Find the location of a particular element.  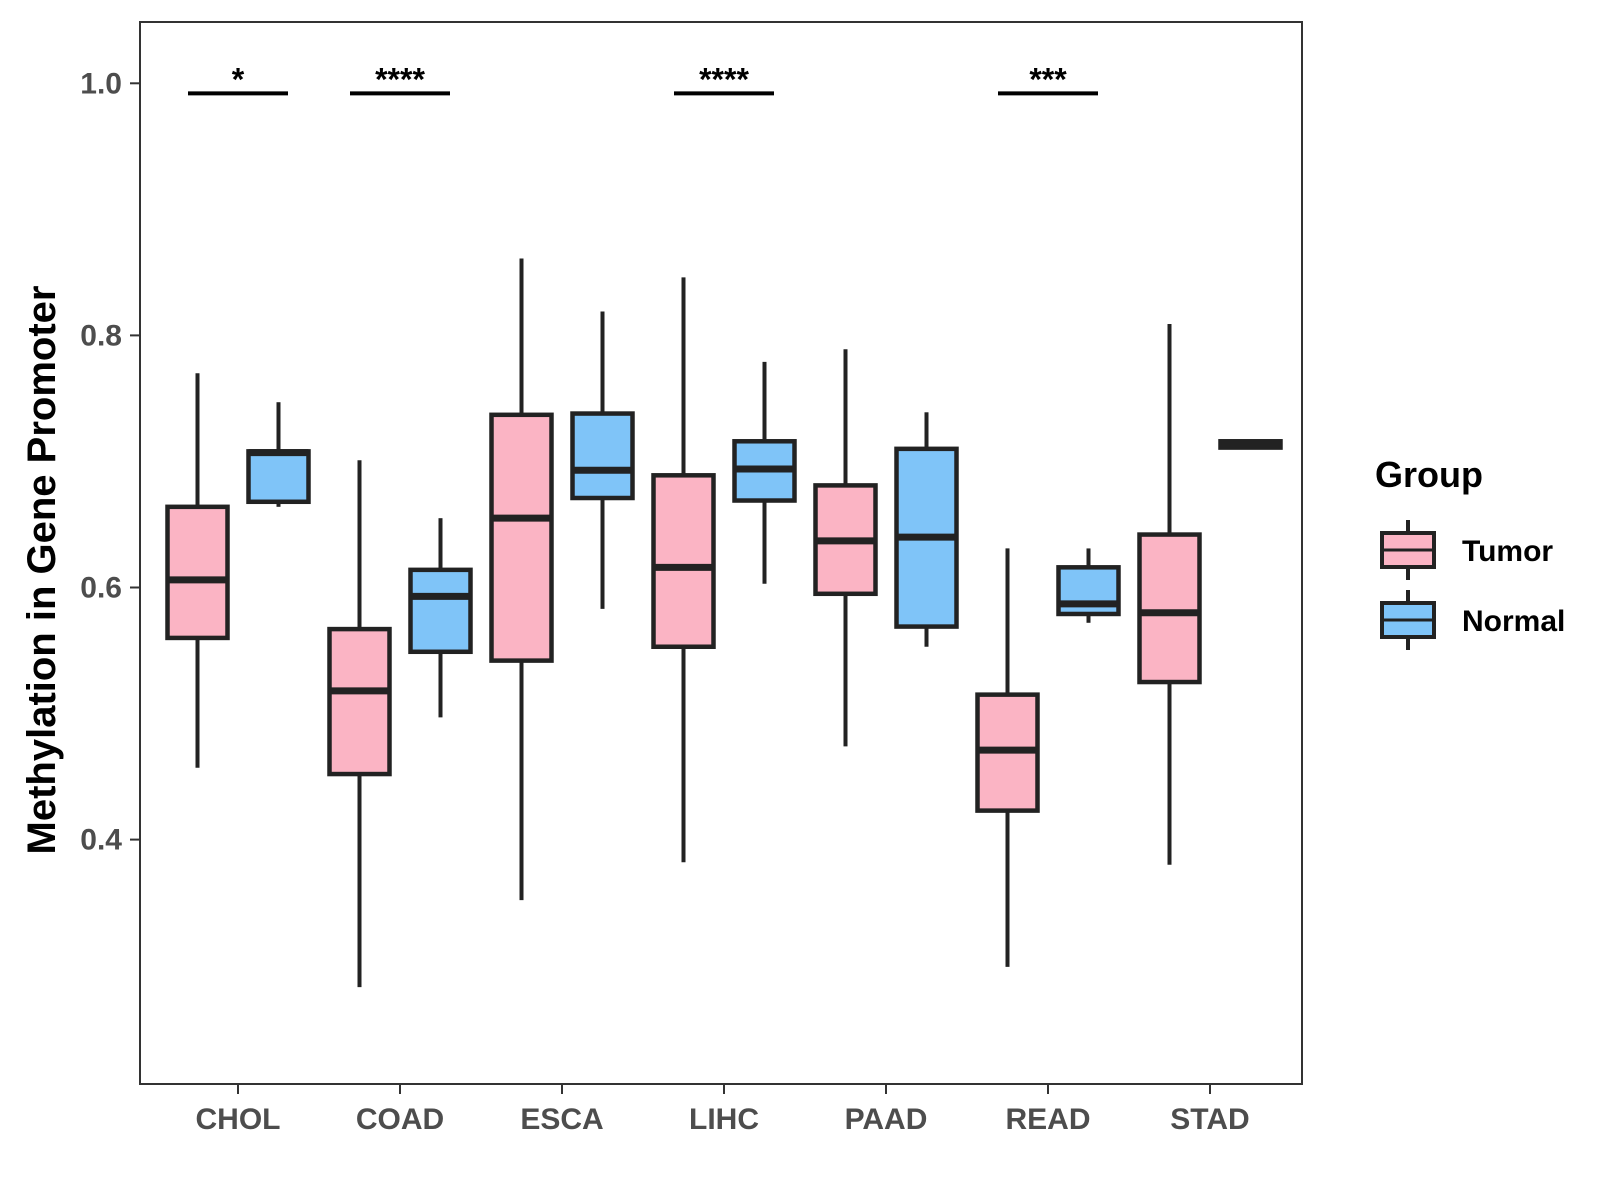

x-axis: CHOL COAD ESCA LIHC PAAD READ STAD is located at coordinates (723, 1110).